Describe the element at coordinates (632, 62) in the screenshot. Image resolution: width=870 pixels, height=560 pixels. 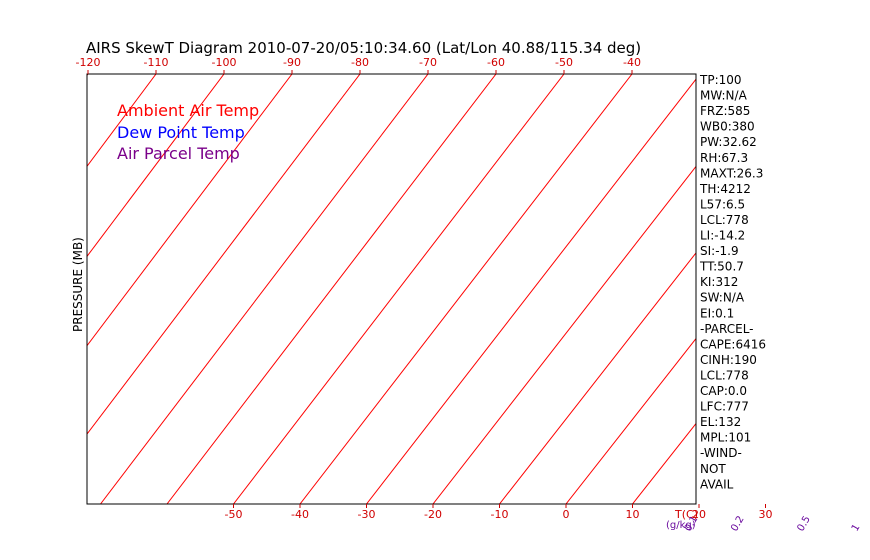
I see `top-temp-label: -40` at that location.